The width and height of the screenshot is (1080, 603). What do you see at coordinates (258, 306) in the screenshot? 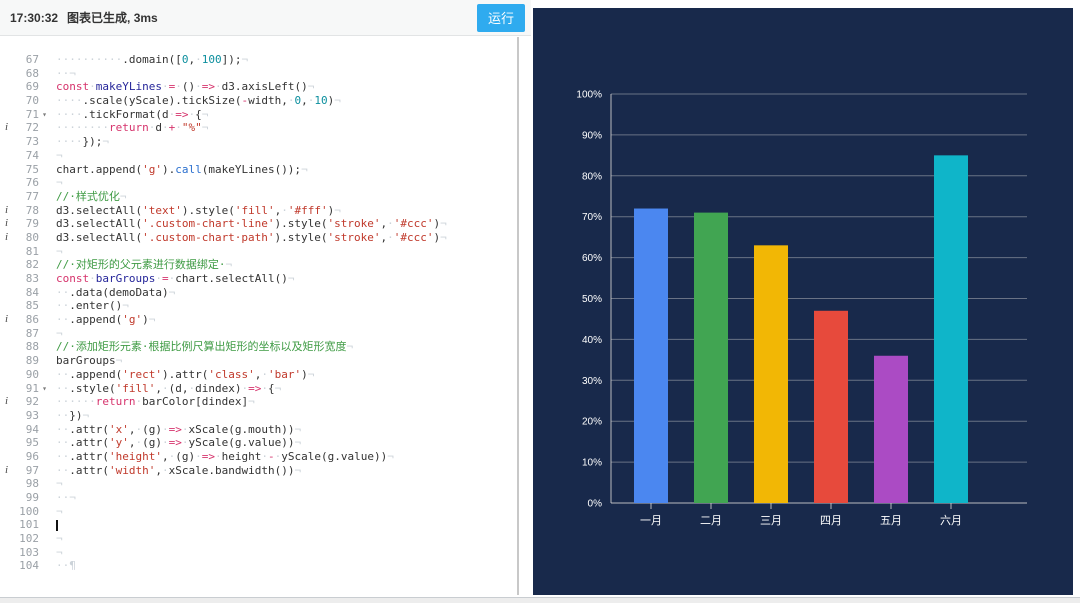
I see `code-line: 85 ··.enter()¬` at bounding box center [258, 306].